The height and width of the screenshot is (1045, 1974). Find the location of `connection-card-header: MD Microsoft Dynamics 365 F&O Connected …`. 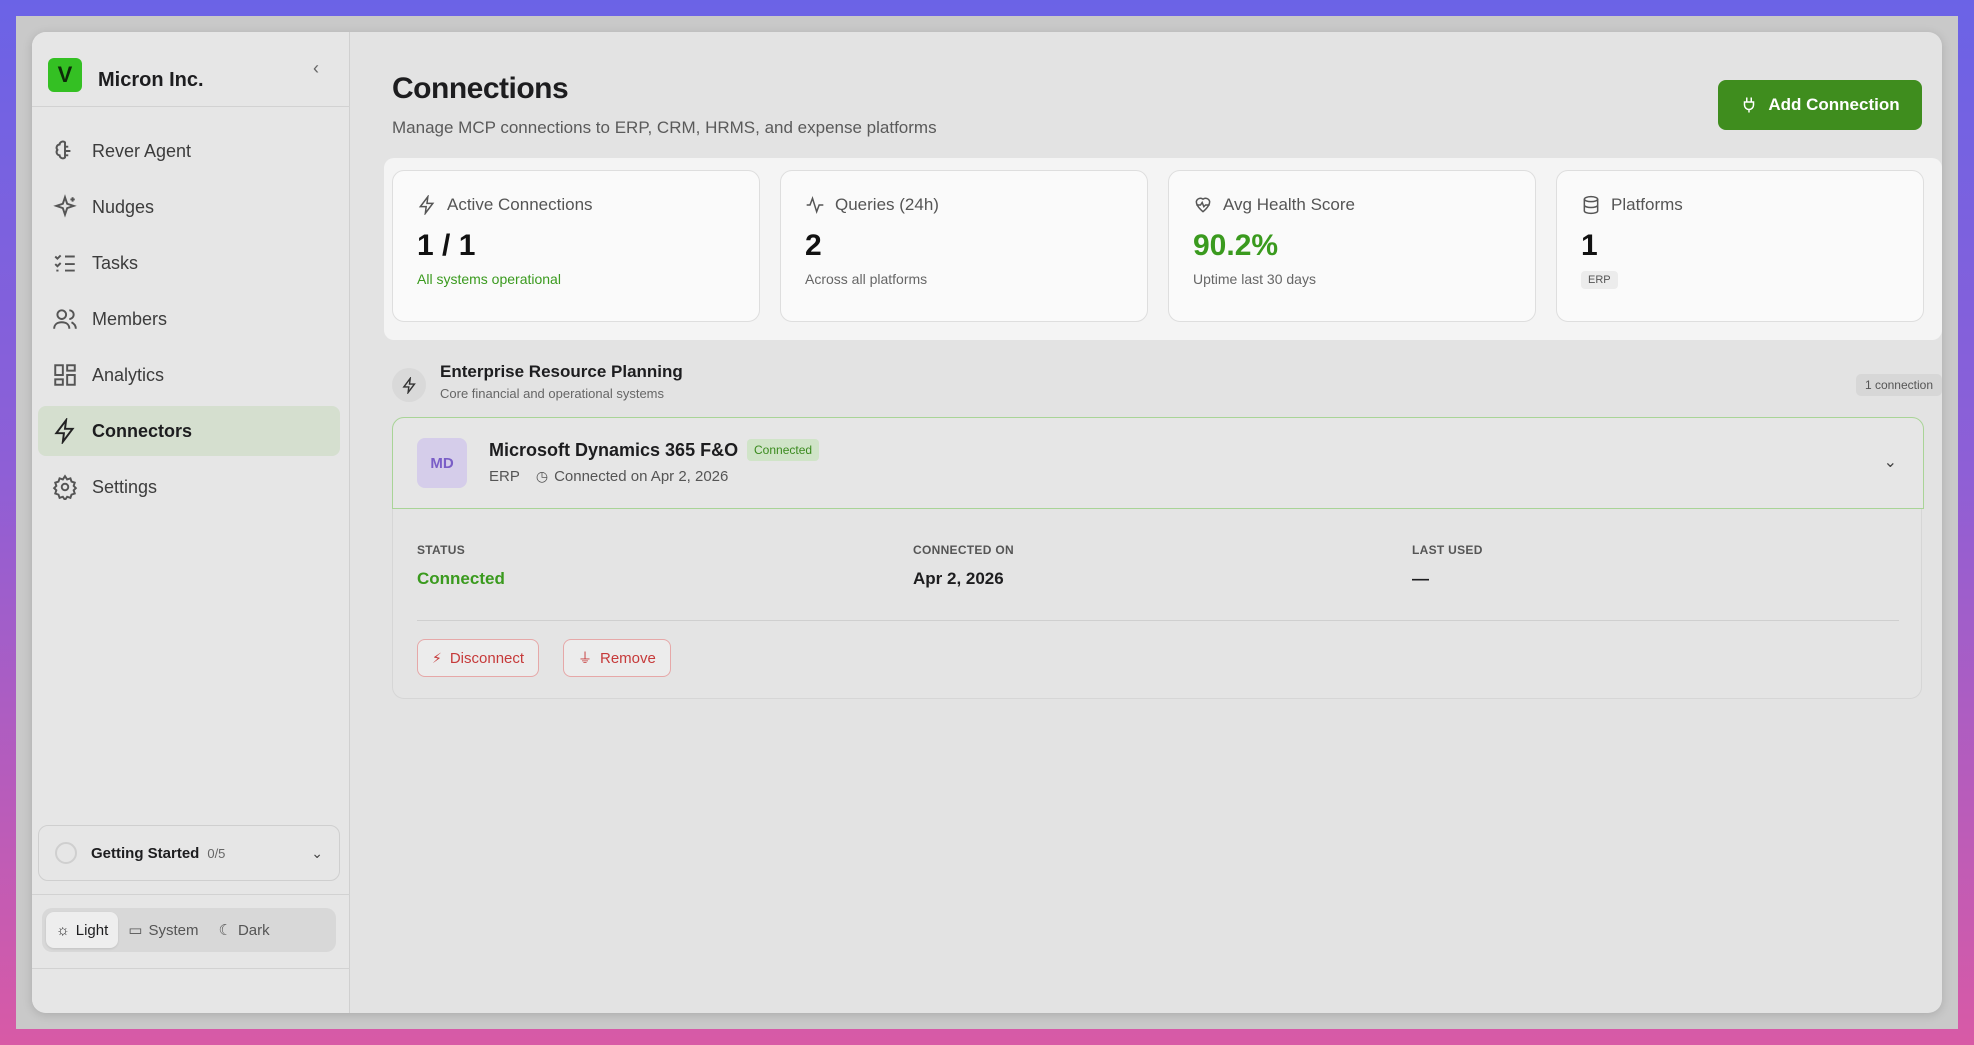

connection-card-header: MD Microsoft Dynamics 365 F&O Connected … is located at coordinates (1158, 463).